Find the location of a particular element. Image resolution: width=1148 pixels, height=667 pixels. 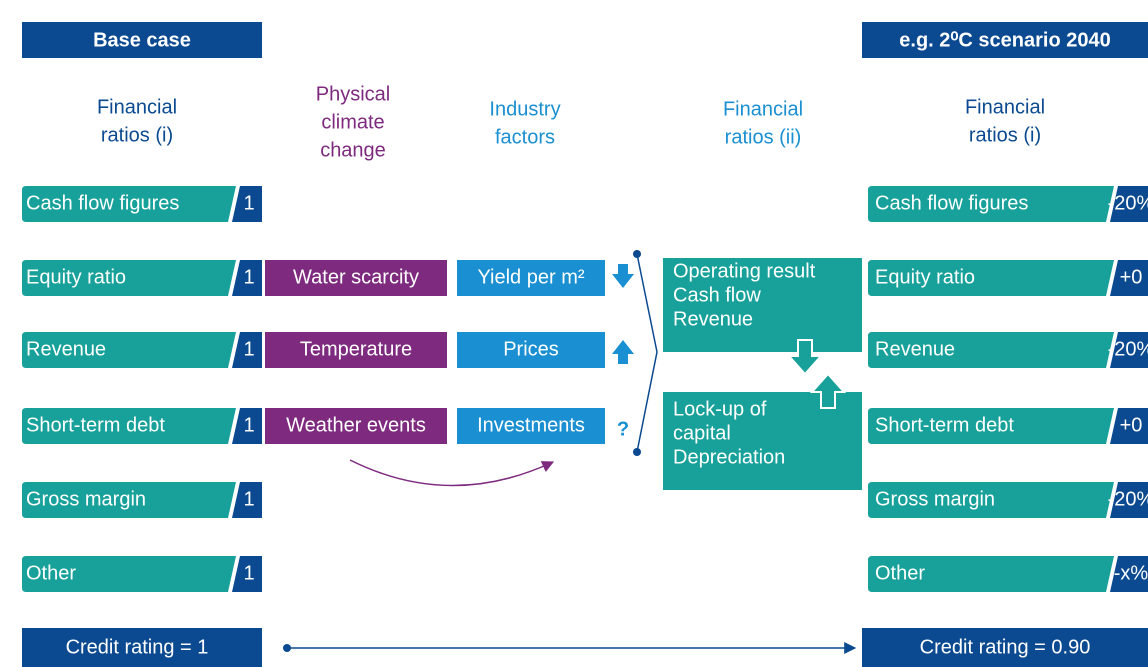

industry-label: Yield per m² is located at coordinates (530, 277).